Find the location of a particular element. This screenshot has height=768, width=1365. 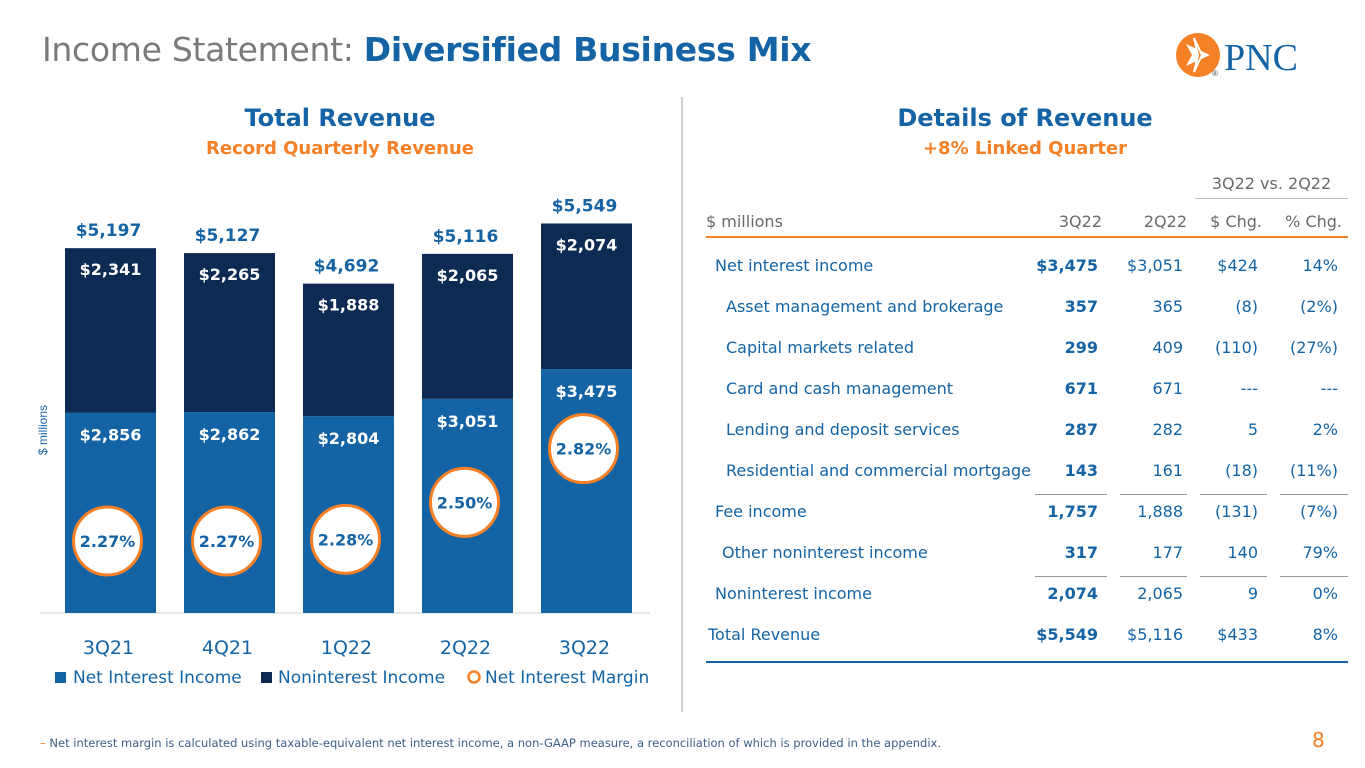

legend-label-net-interest-income: Net Interest Income is located at coordinates (157, 678).